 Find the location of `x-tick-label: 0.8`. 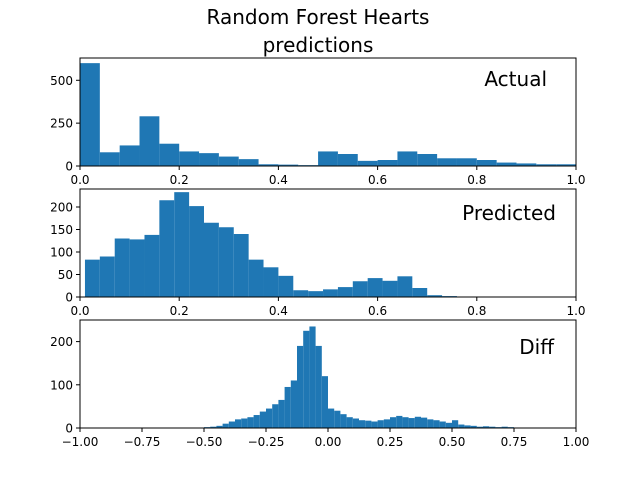

x-tick-label: 0.8 is located at coordinates (476, 180).